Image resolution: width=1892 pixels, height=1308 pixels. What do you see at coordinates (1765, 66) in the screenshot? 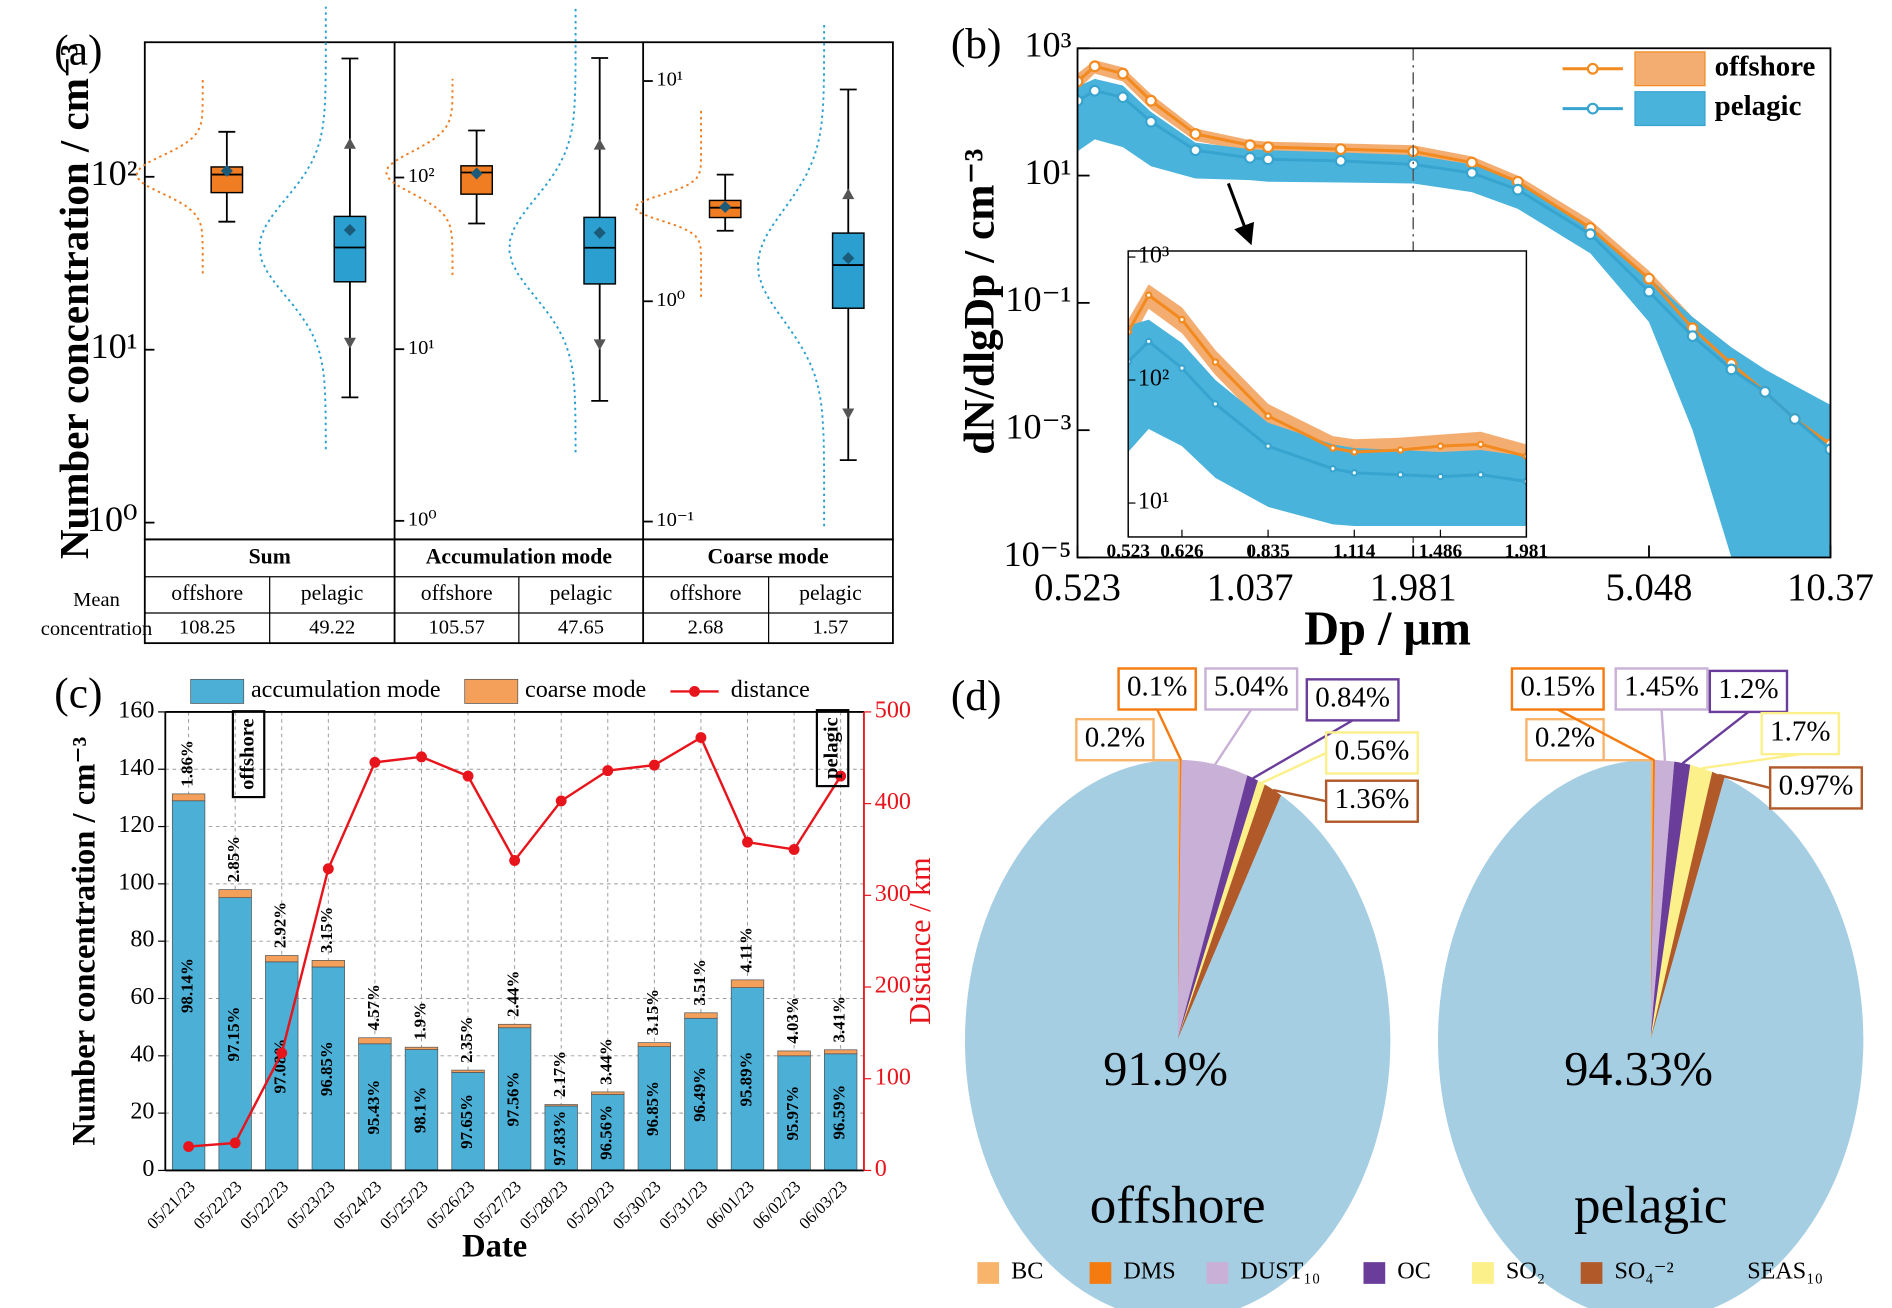
I see `legend-label: offshore` at bounding box center [1765, 66].